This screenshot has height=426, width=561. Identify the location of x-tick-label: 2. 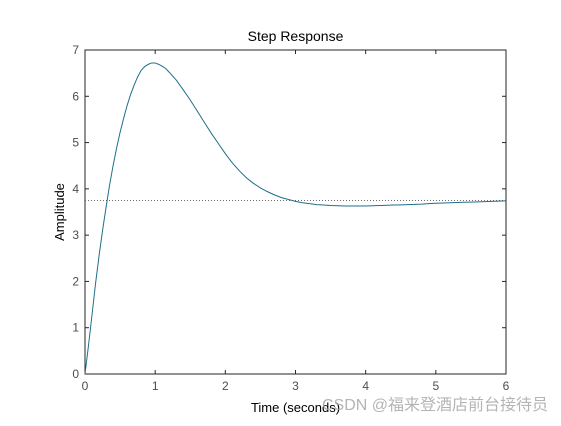
(225, 386).